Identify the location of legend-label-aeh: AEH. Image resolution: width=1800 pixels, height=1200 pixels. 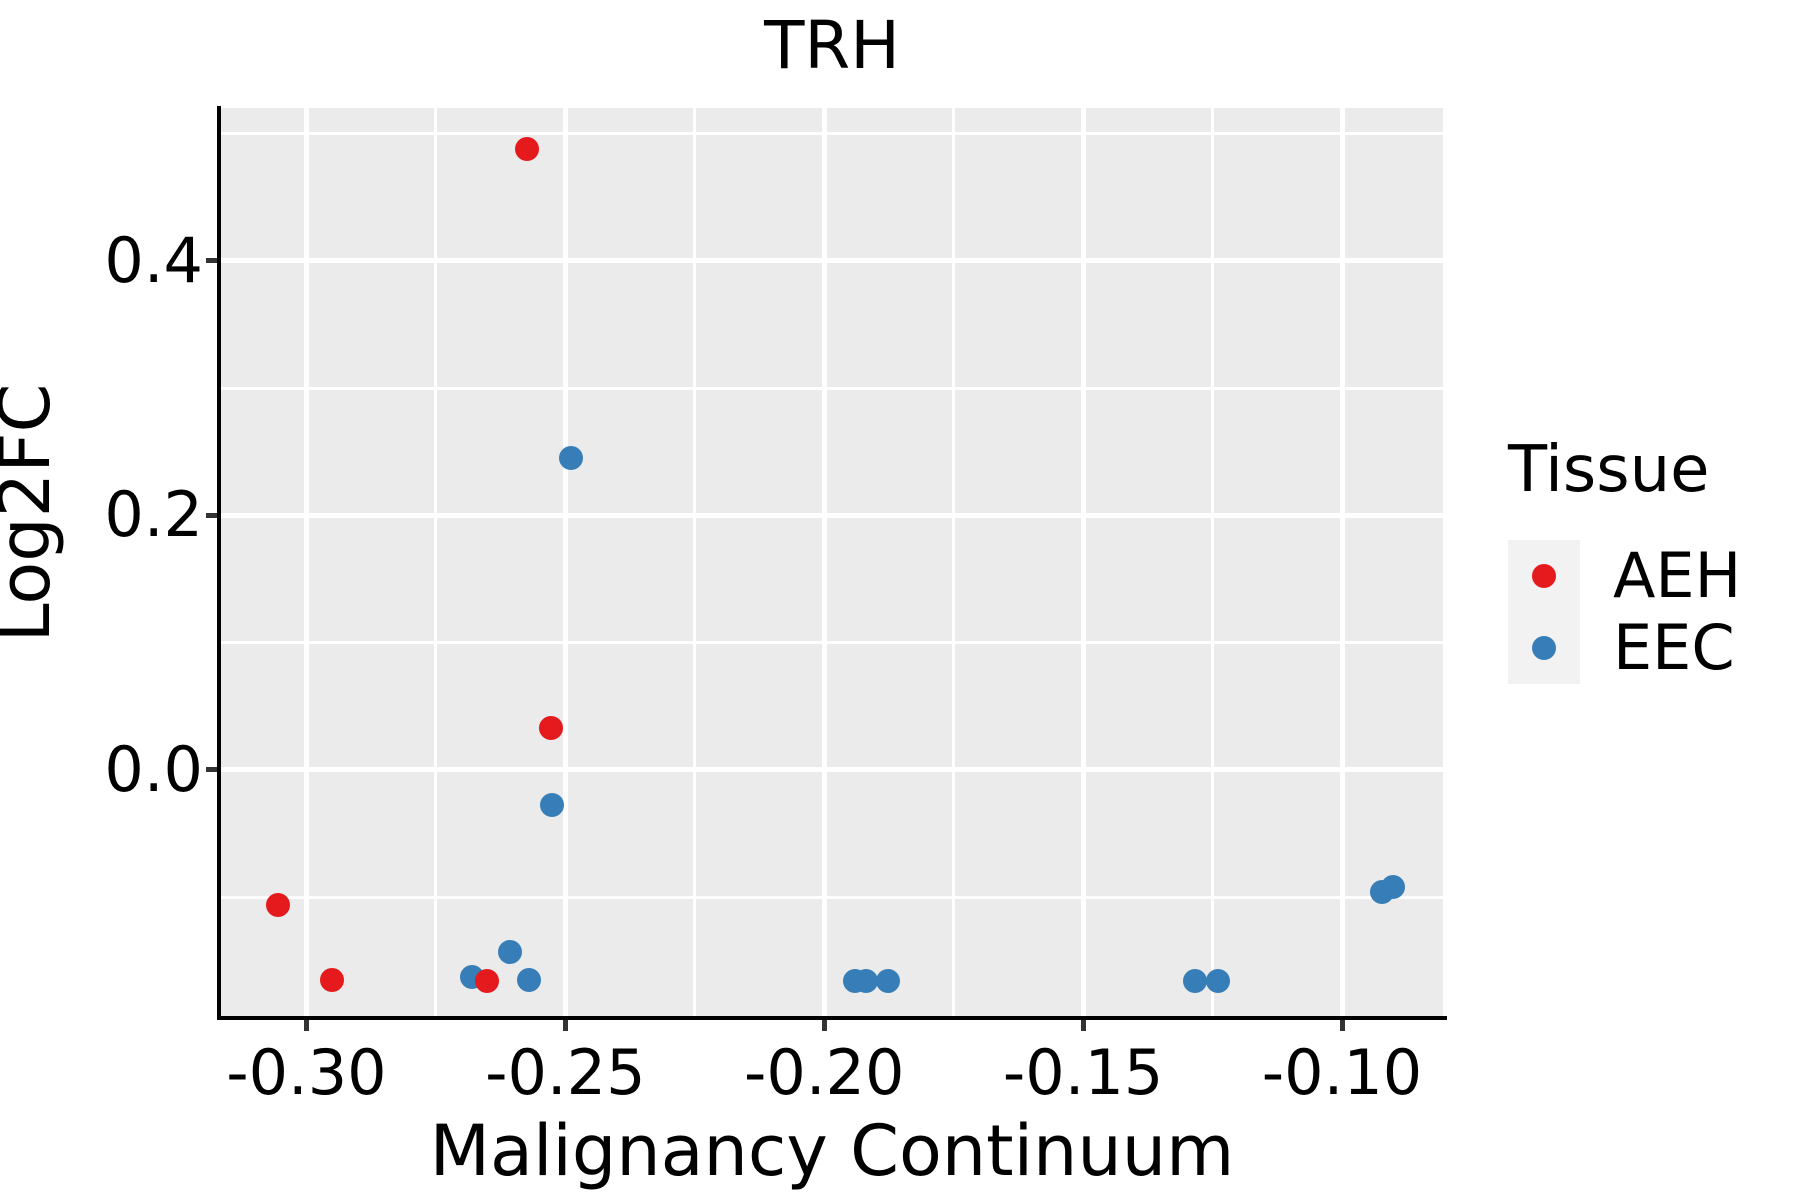
(1677, 575).